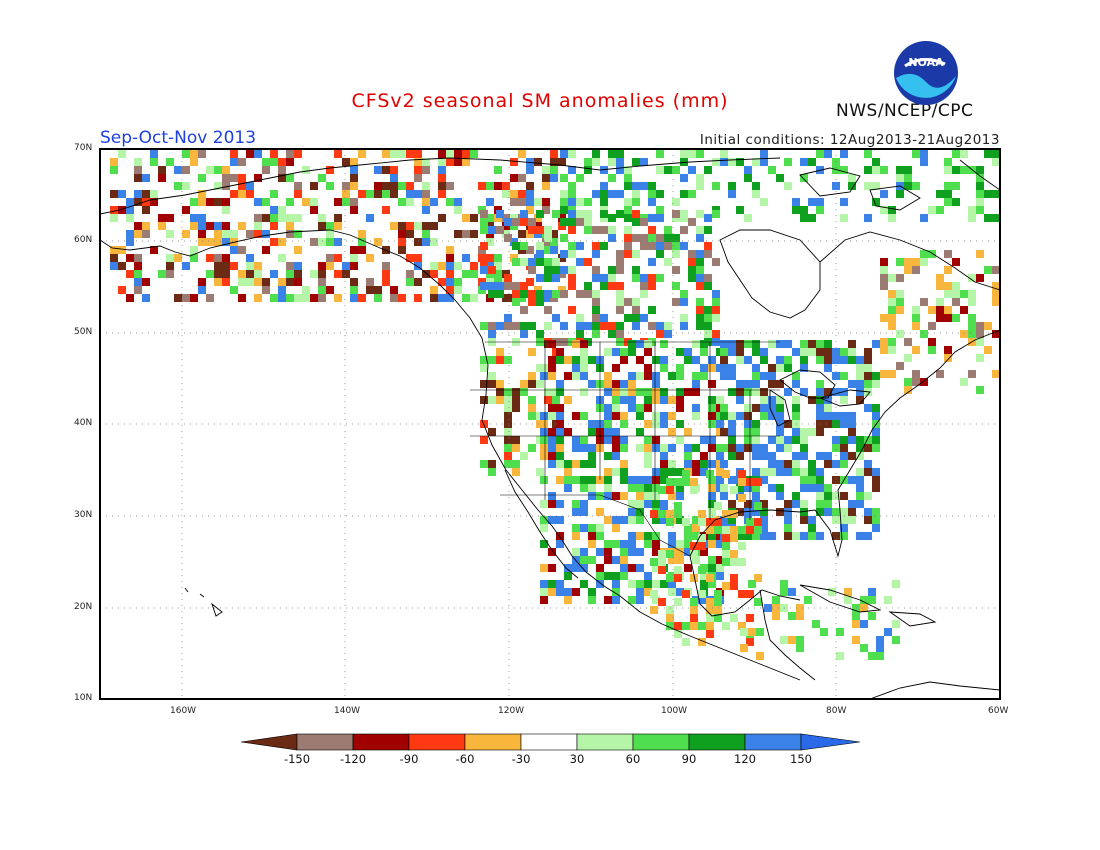 The width and height of the screenshot is (1100, 850). What do you see at coordinates (493, 742) in the screenshot?
I see `colorbar-swatch` at bounding box center [493, 742].